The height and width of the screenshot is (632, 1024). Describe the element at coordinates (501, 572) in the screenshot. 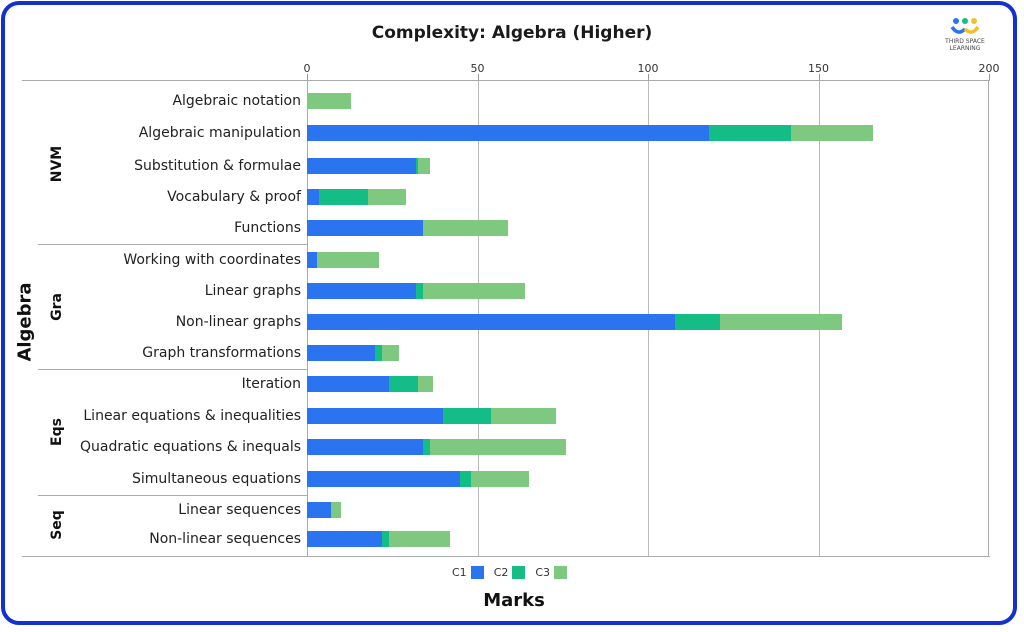

I see `legend-label-c2: C2` at that location.